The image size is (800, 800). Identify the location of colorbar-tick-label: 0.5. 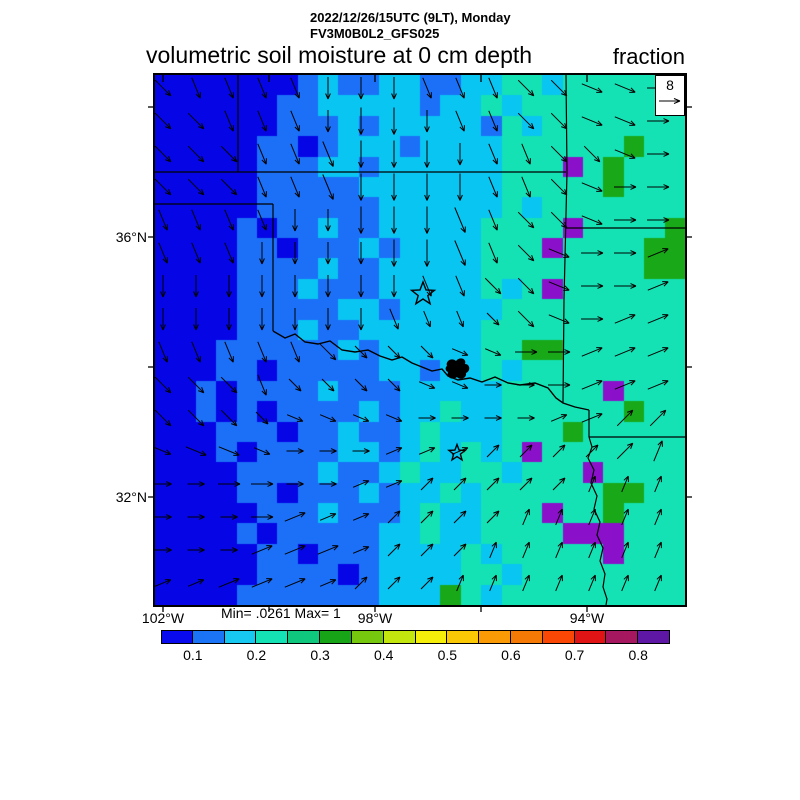
(447, 655).